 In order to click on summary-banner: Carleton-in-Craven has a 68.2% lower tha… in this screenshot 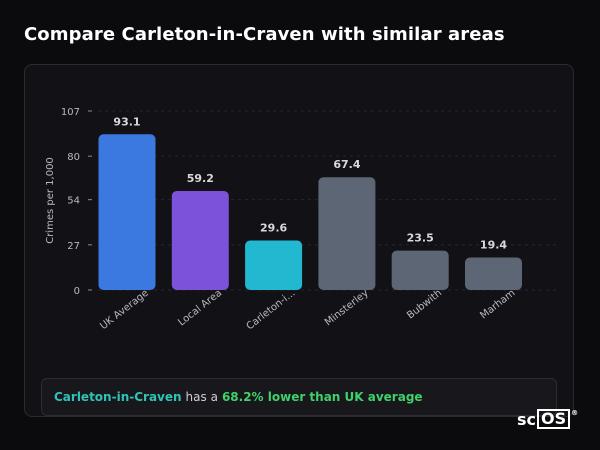, I will do `click(299, 397)`.